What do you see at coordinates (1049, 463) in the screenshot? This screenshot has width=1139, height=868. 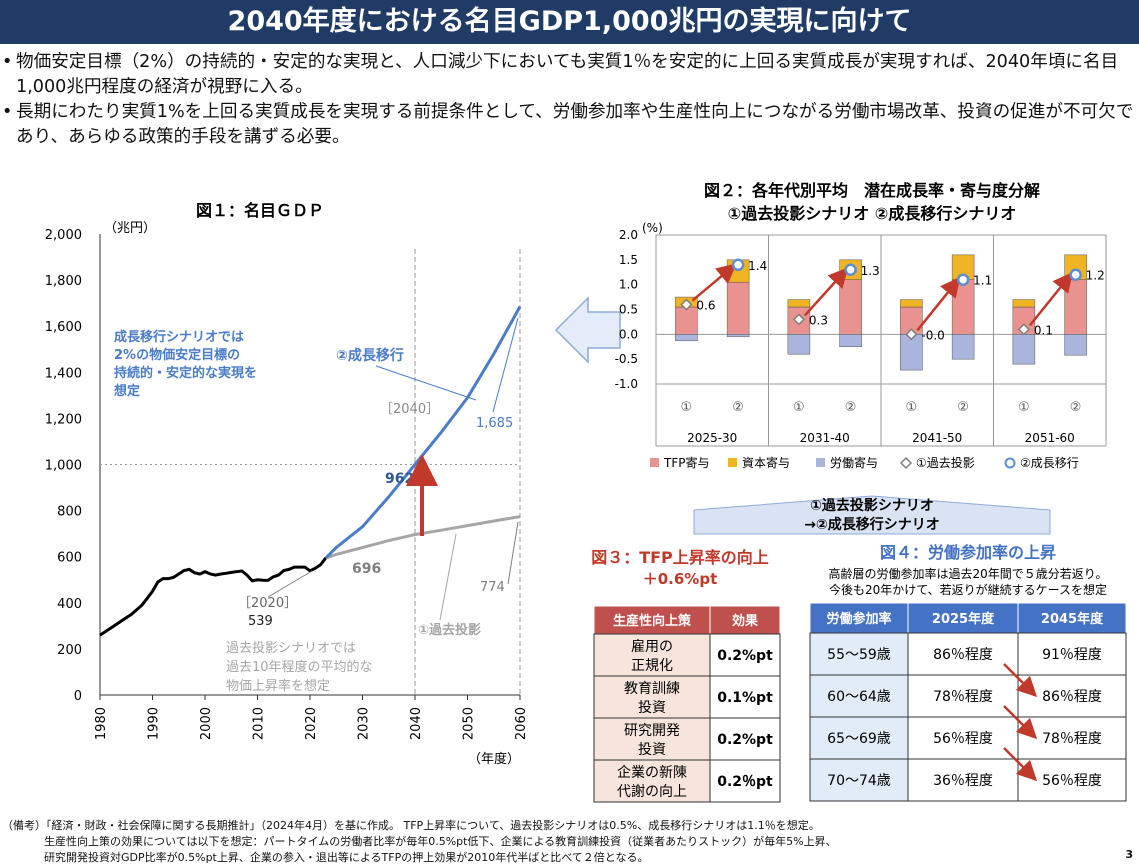 I see `legend-label: ②成長移行` at bounding box center [1049, 463].